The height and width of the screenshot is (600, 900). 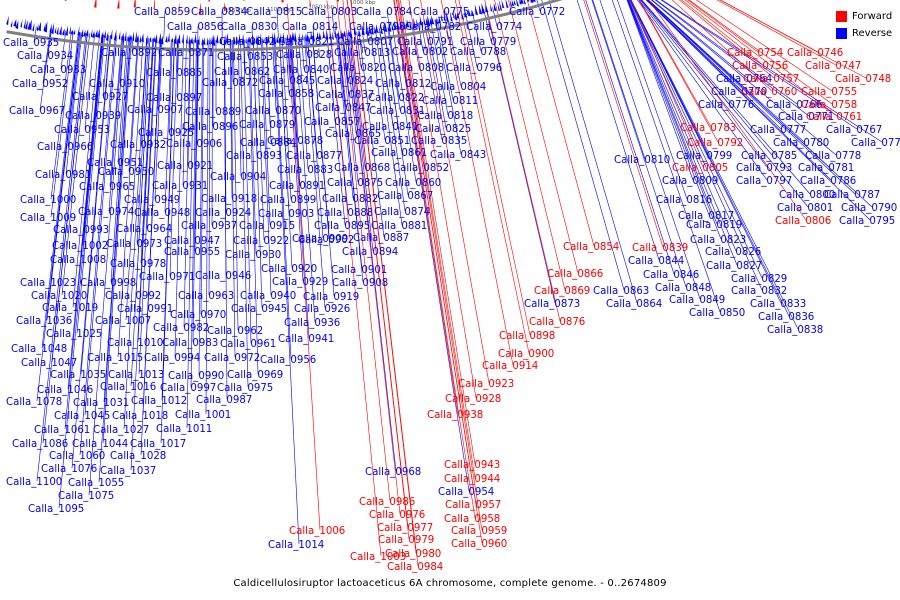 I want to click on reverse-gene-label: Calla_0990, so click(x=196, y=376).